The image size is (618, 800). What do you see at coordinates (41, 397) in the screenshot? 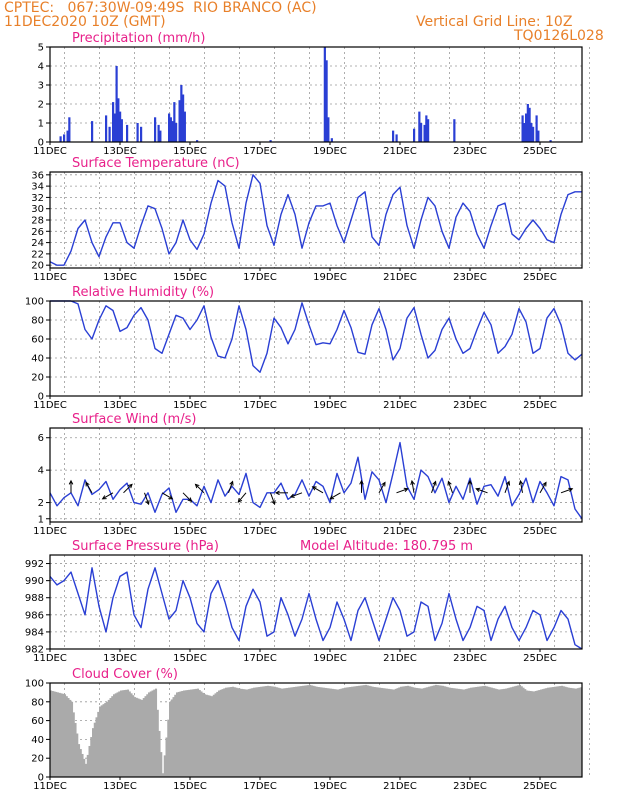
I see `humidity-ytick-label: 0` at bounding box center [41, 397].